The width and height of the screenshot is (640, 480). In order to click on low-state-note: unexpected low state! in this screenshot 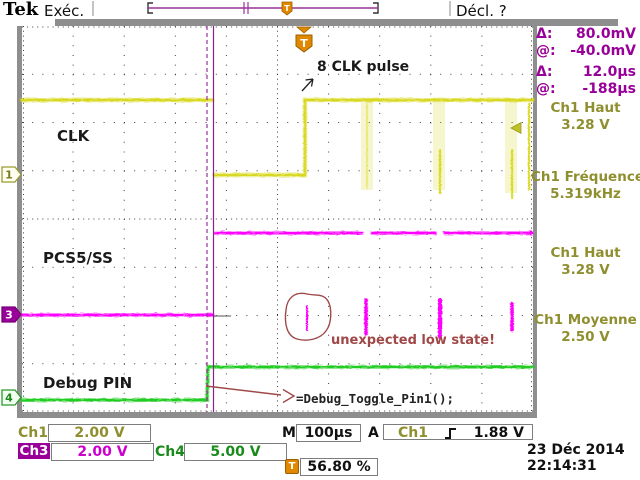, I will do `click(413, 340)`.